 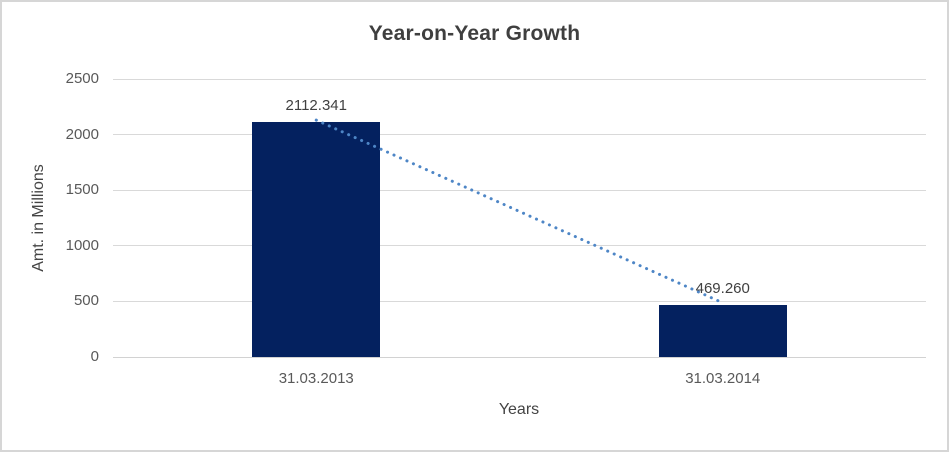 What do you see at coordinates (82, 134) in the screenshot?
I see `y-tick-label: 2000` at bounding box center [82, 134].